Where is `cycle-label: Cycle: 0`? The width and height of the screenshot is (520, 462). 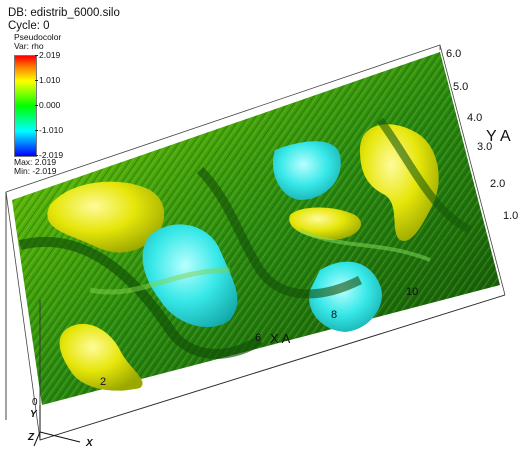 cycle-label: Cycle: 0 is located at coordinates (29, 26).